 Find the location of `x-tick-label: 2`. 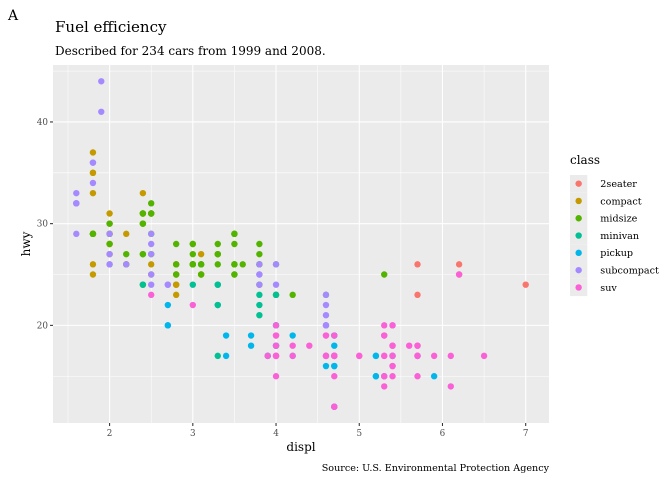

x-tick-label: 2 is located at coordinates (110, 434).